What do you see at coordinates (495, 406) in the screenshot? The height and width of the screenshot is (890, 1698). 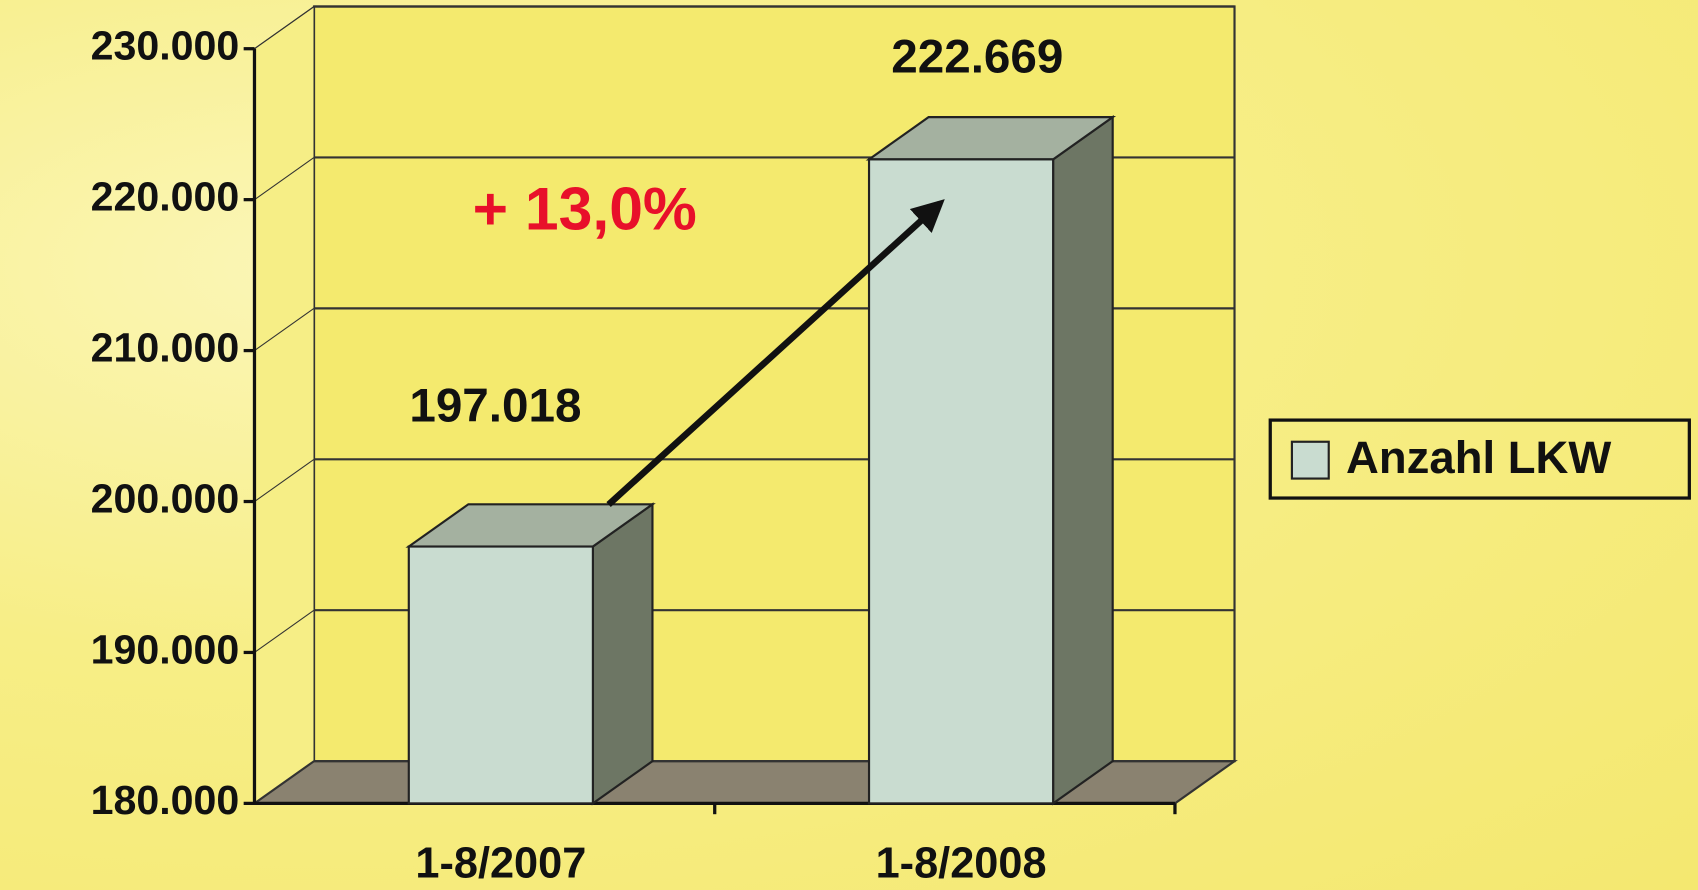 I see `value-label: 197.018` at bounding box center [495, 406].